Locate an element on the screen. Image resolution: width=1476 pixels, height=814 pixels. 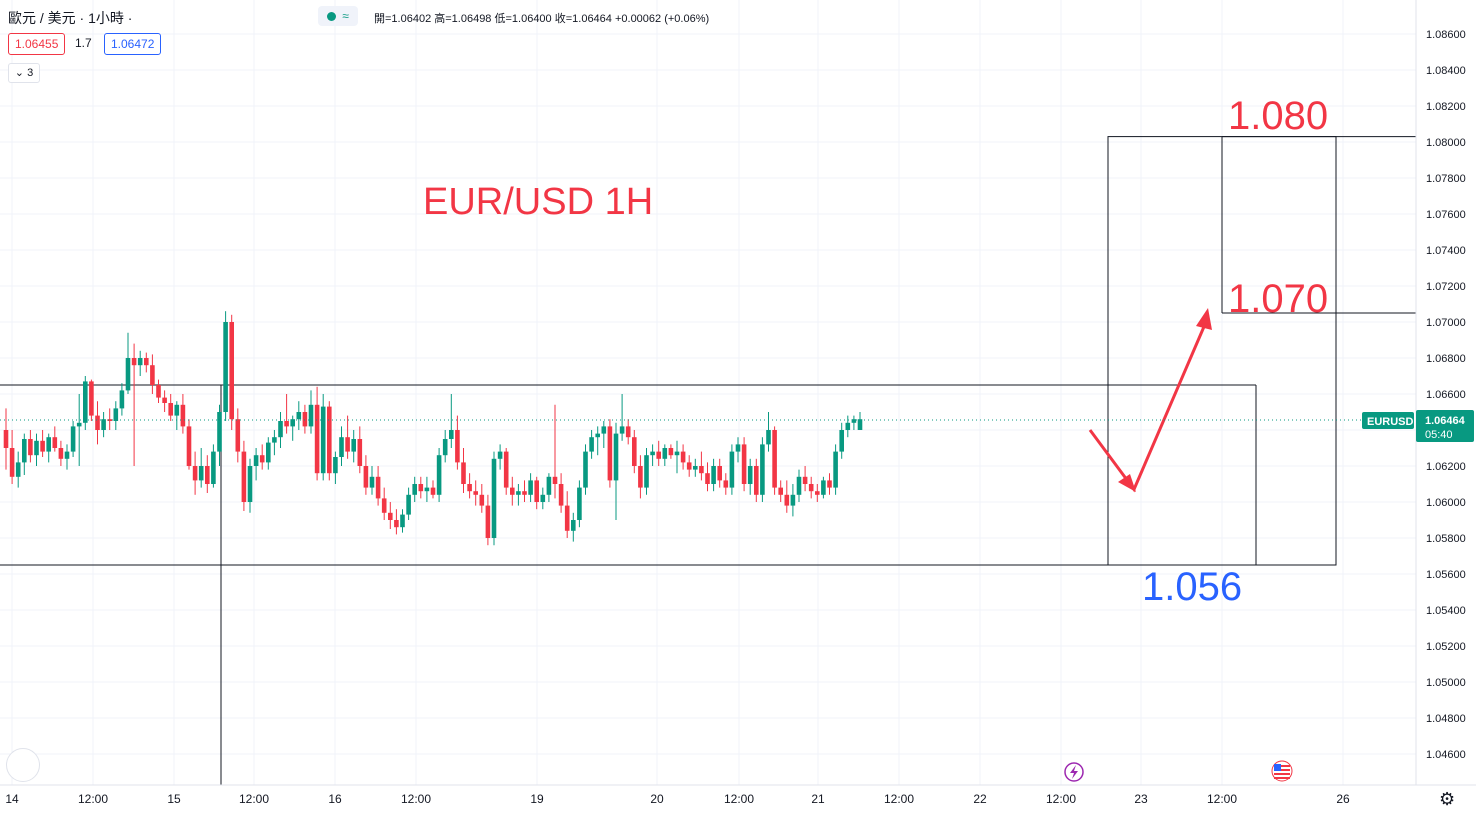
market-status-pill: ≈ is located at coordinates (338, 16).